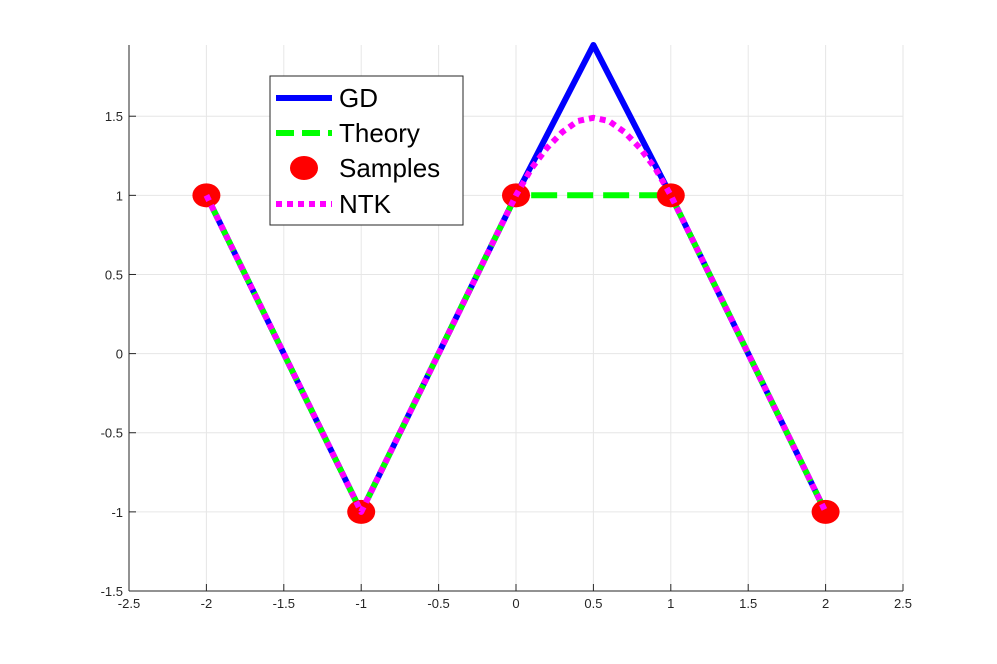 The image size is (997, 664). Describe the element at coordinates (365, 204) in the screenshot. I see `legend-label-ntk: NTK` at that location.